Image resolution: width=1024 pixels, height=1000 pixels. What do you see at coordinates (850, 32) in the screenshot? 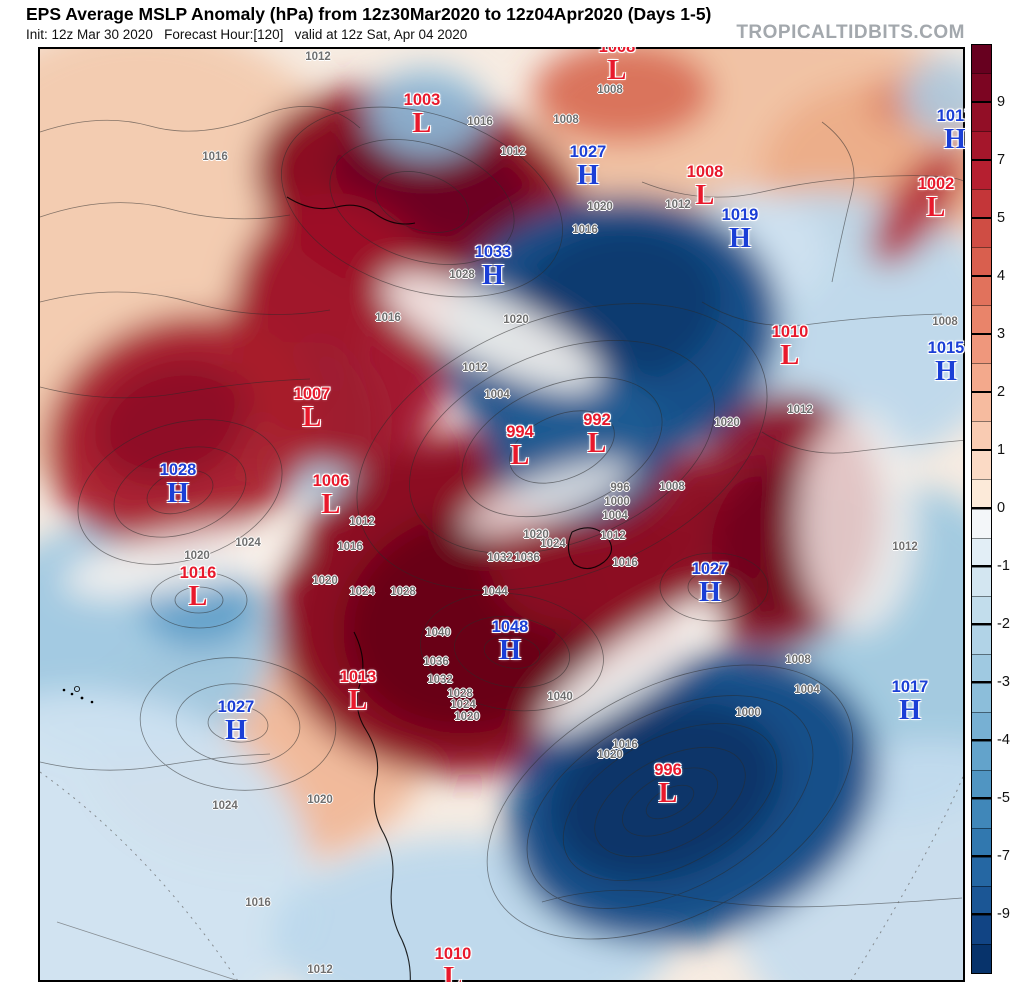
I see `watermark-tropicaltidbits: TROPICALTIDBITS.COM` at bounding box center [850, 32].